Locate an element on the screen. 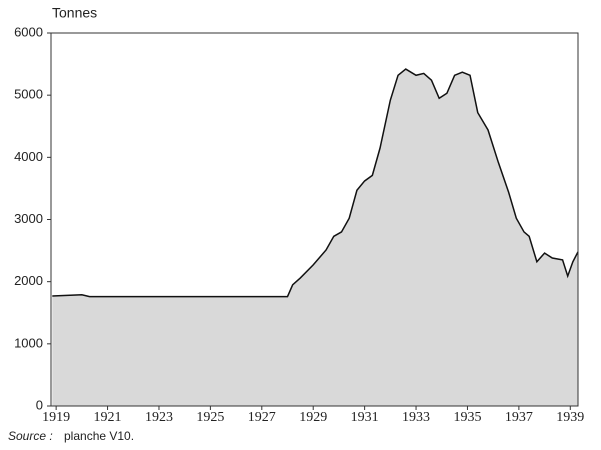 The height and width of the screenshot is (450, 601). x-tick-label: 1931 is located at coordinates (365, 417).